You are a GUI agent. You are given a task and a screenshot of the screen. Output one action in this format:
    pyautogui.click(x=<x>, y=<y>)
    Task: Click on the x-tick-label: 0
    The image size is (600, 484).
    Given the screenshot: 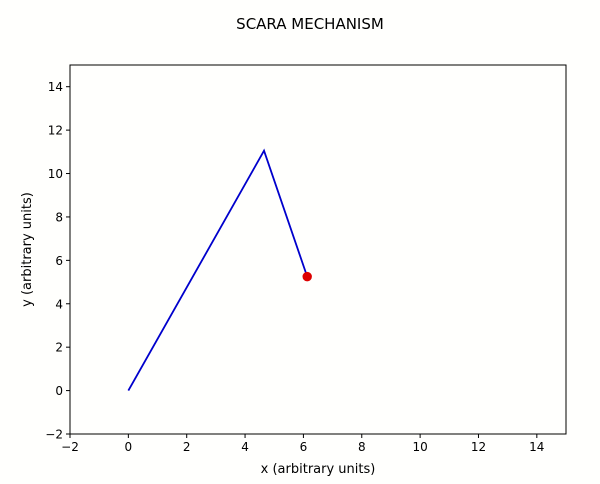 What is the action you would take?
    pyautogui.click(x=129, y=447)
    